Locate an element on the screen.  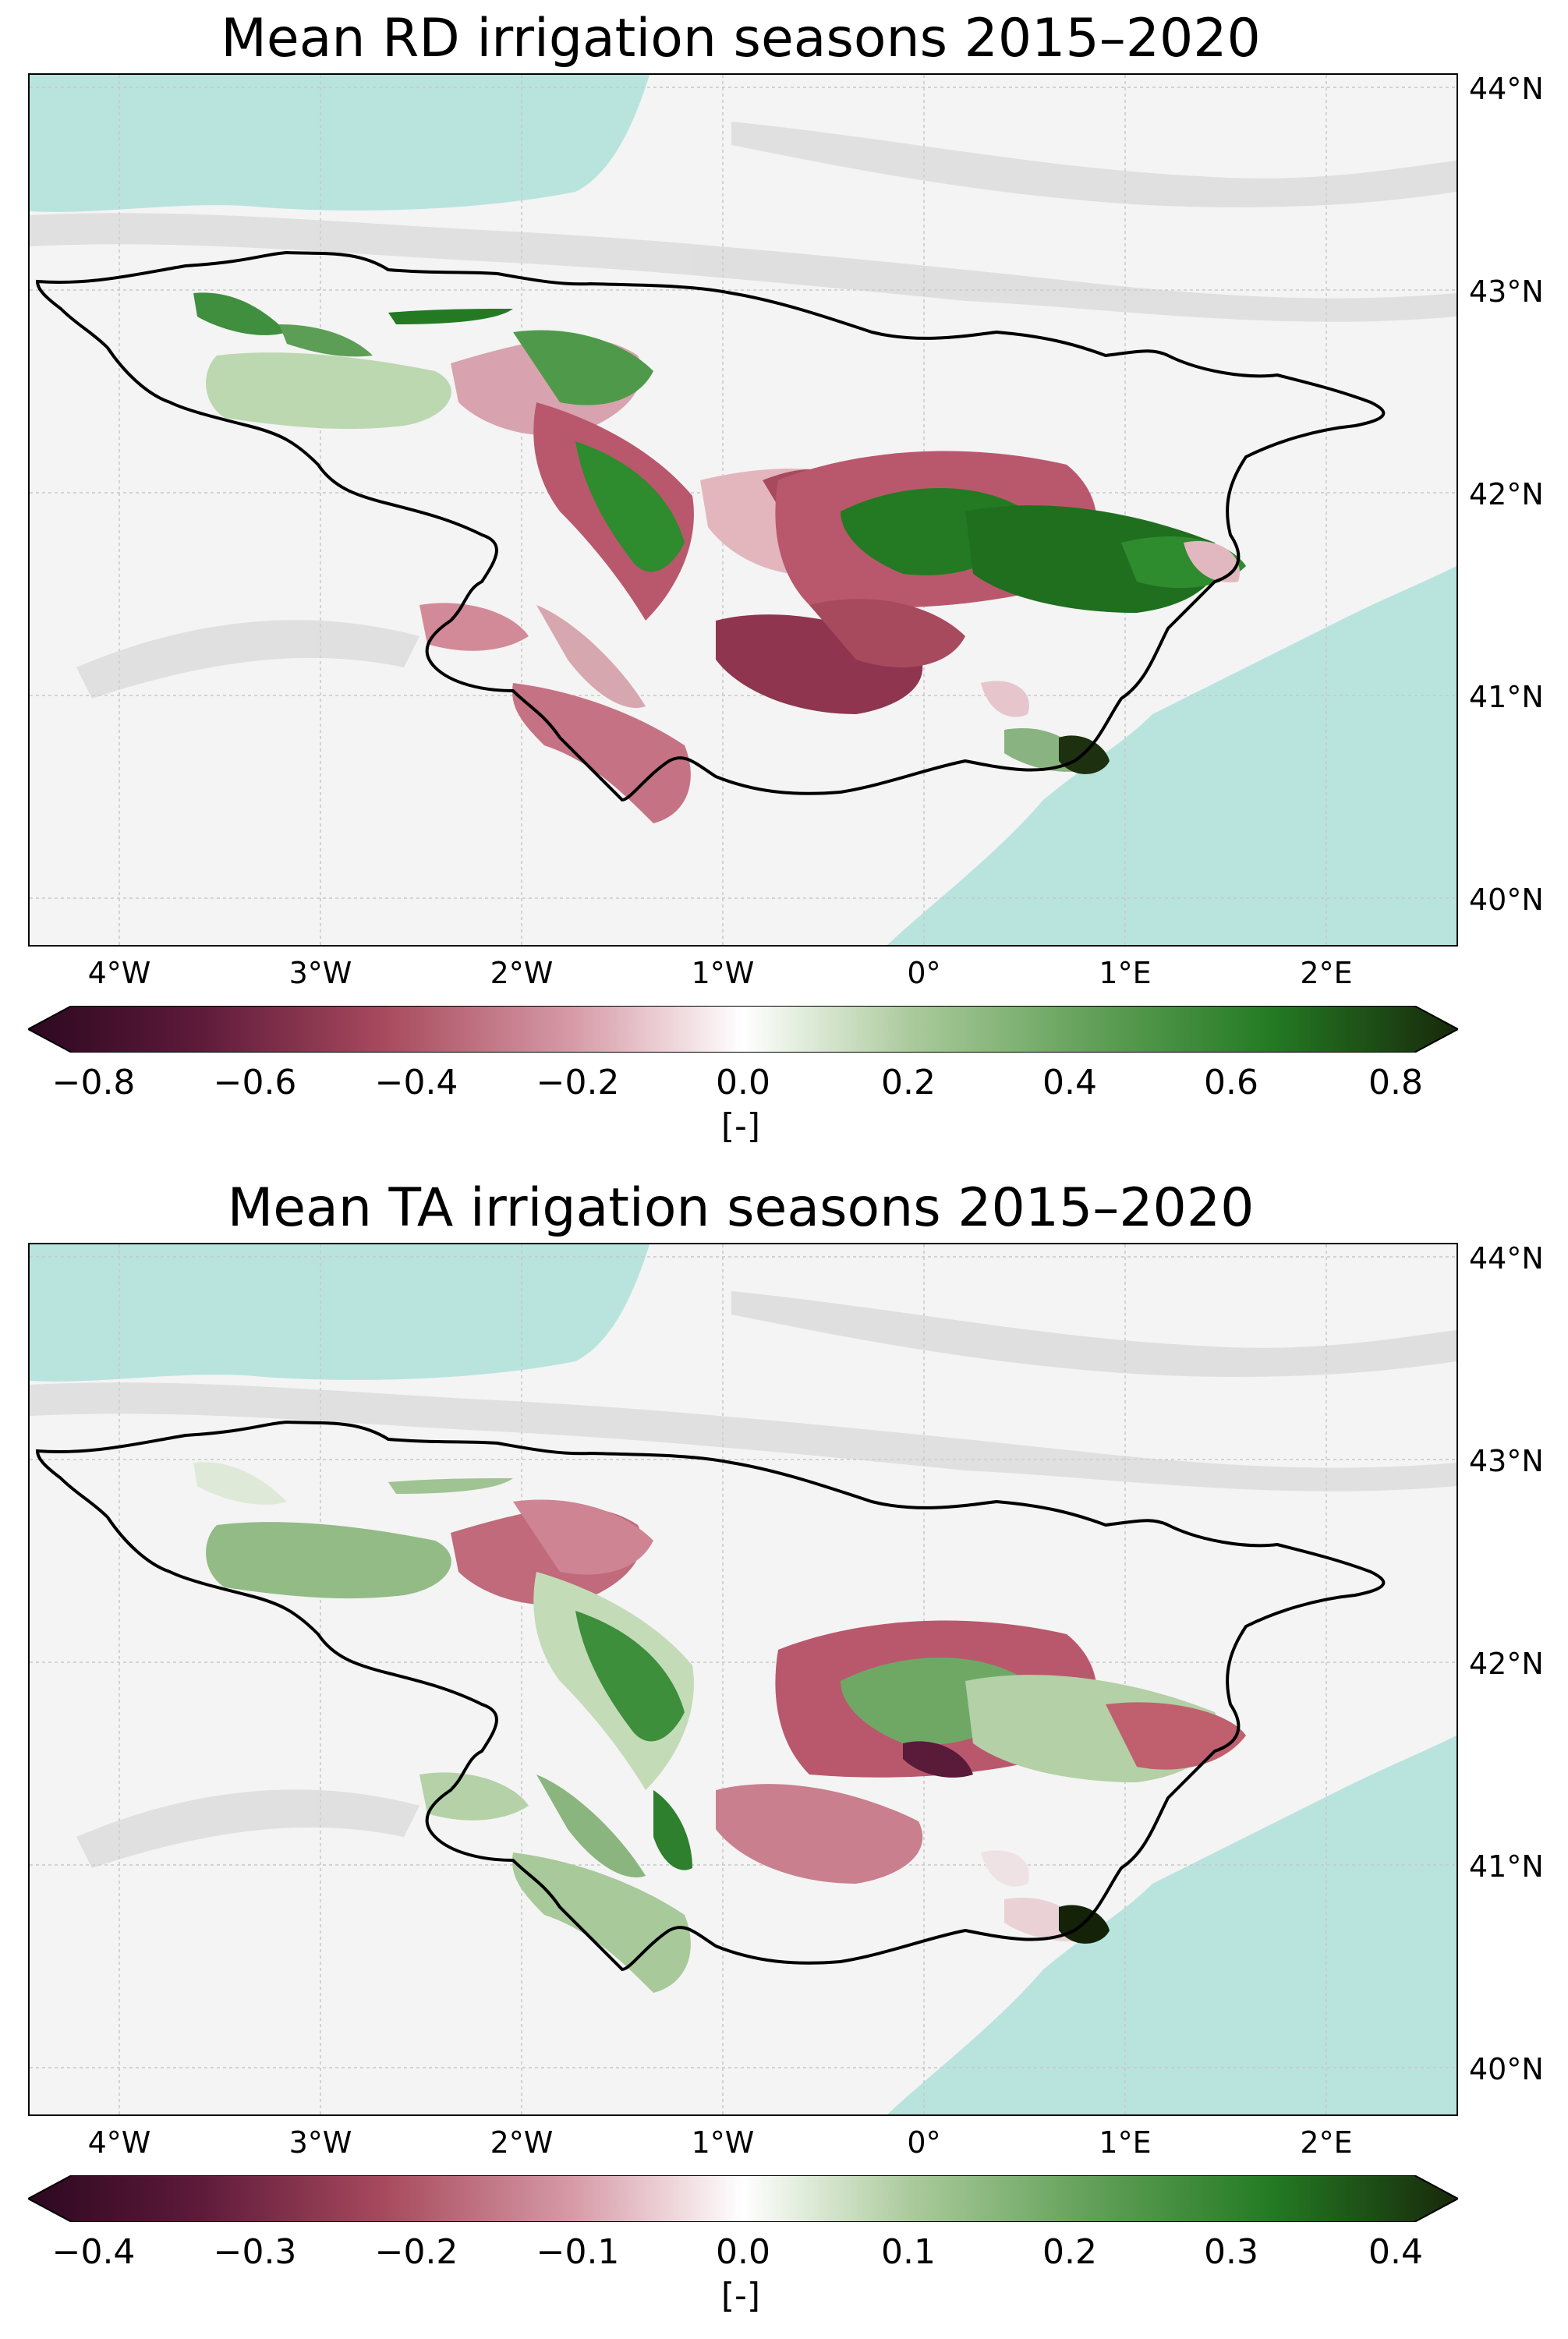
colorbar-tick: 0.6 is located at coordinates (1231, 1082).